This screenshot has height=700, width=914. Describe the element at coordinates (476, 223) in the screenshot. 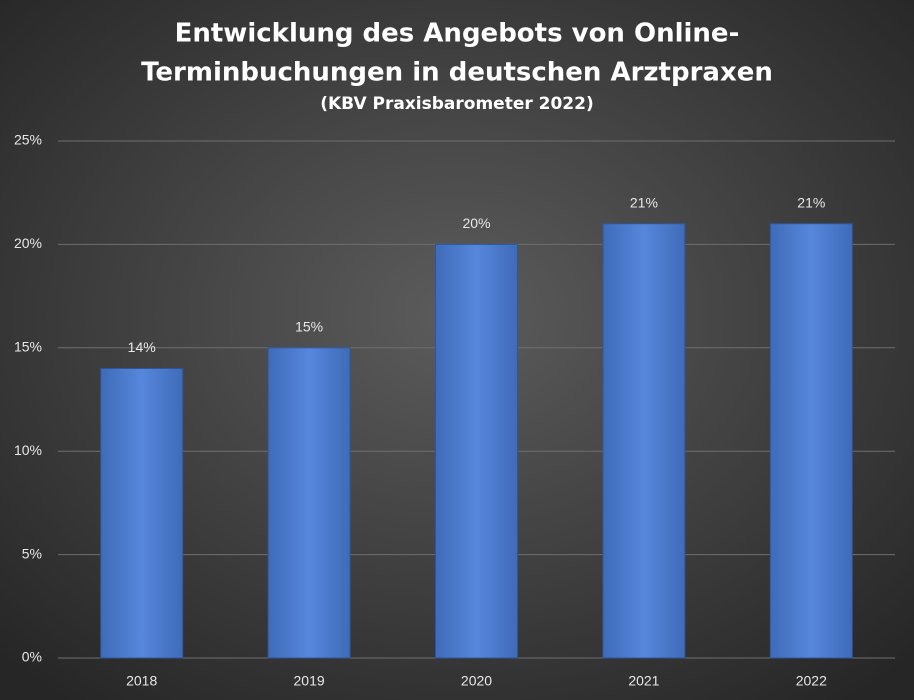

I see `value-label: 20%` at that location.